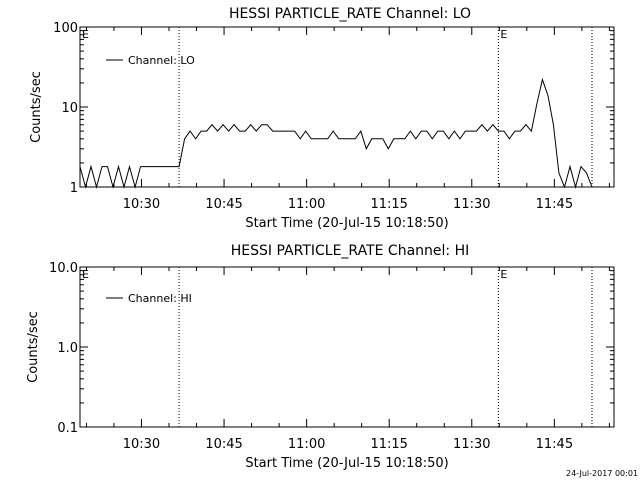  I want to click on legend: Channel: LO, so click(150, 60).